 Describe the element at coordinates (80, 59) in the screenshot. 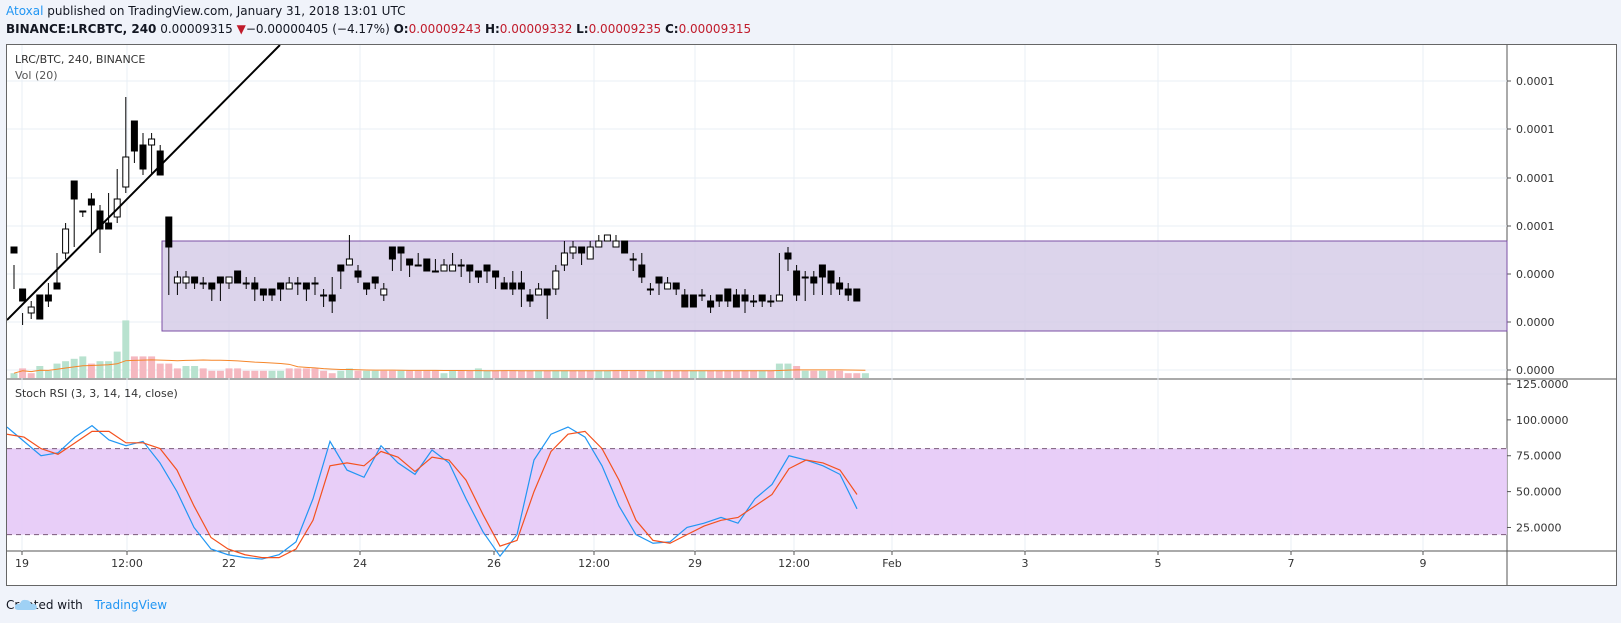

I see `main-pane-title: LRC/BTC, 240, BINANCE` at that location.